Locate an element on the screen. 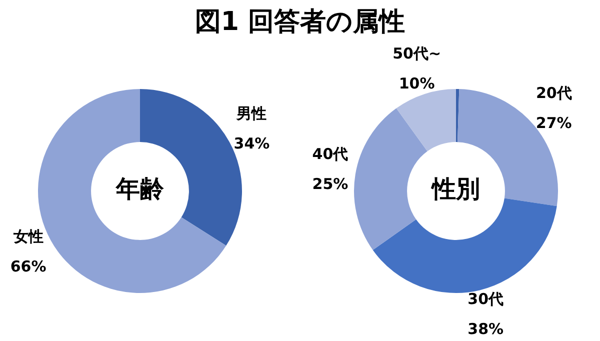 Image resolution: width=600 pixels, height=341 pixels. slice-label: 20代 is located at coordinates (554, 93).